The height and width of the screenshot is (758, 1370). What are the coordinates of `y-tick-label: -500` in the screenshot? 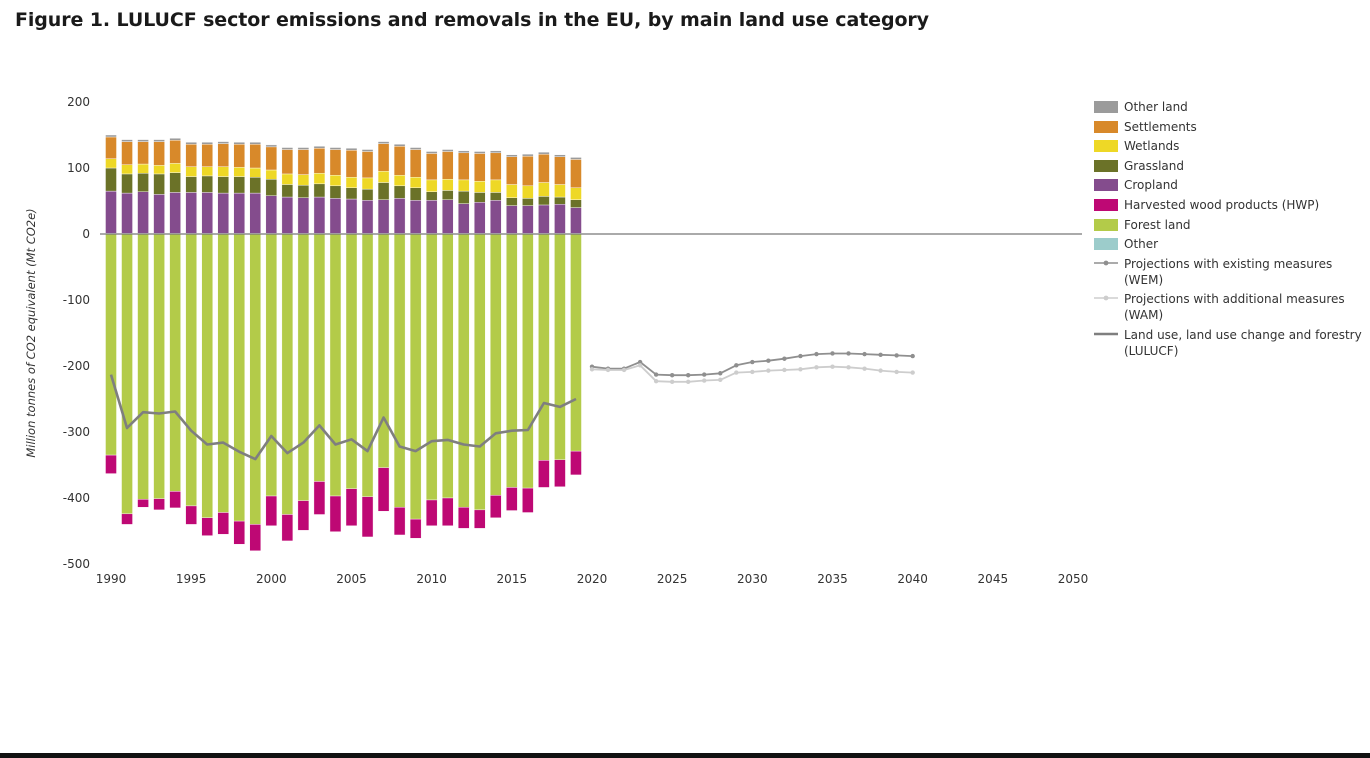 It's located at (76, 564).